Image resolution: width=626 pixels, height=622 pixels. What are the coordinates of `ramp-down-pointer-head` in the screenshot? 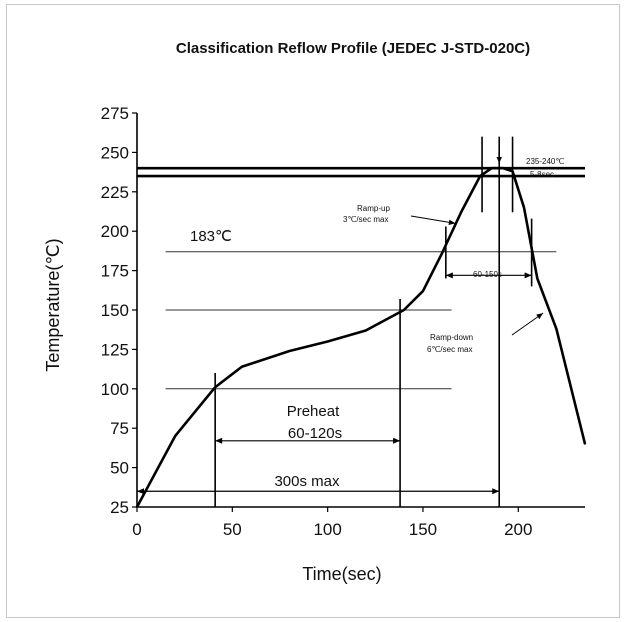 It's located at (540, 316).